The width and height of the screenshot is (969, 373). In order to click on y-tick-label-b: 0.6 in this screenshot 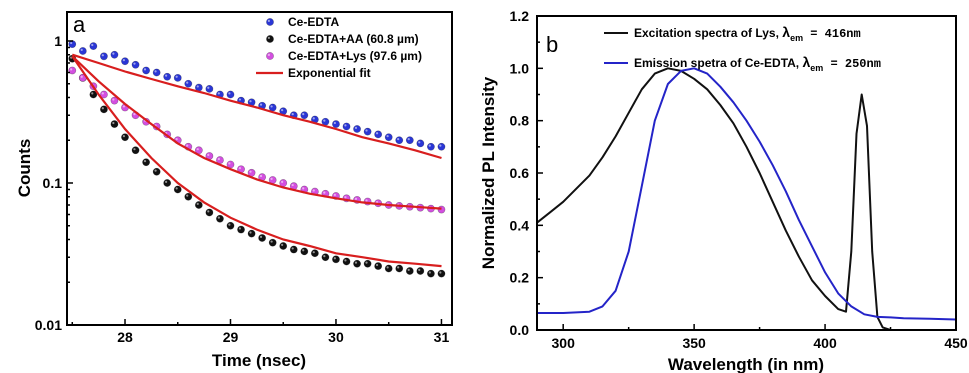, I will do `click(520, 173)`.